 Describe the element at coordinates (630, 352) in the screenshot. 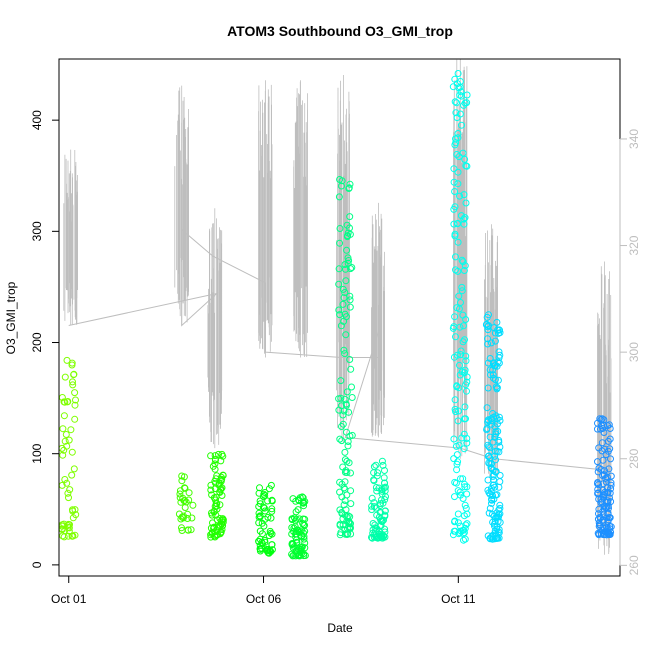

I see `y2-axis: 260 280 300 320 340` at that location.